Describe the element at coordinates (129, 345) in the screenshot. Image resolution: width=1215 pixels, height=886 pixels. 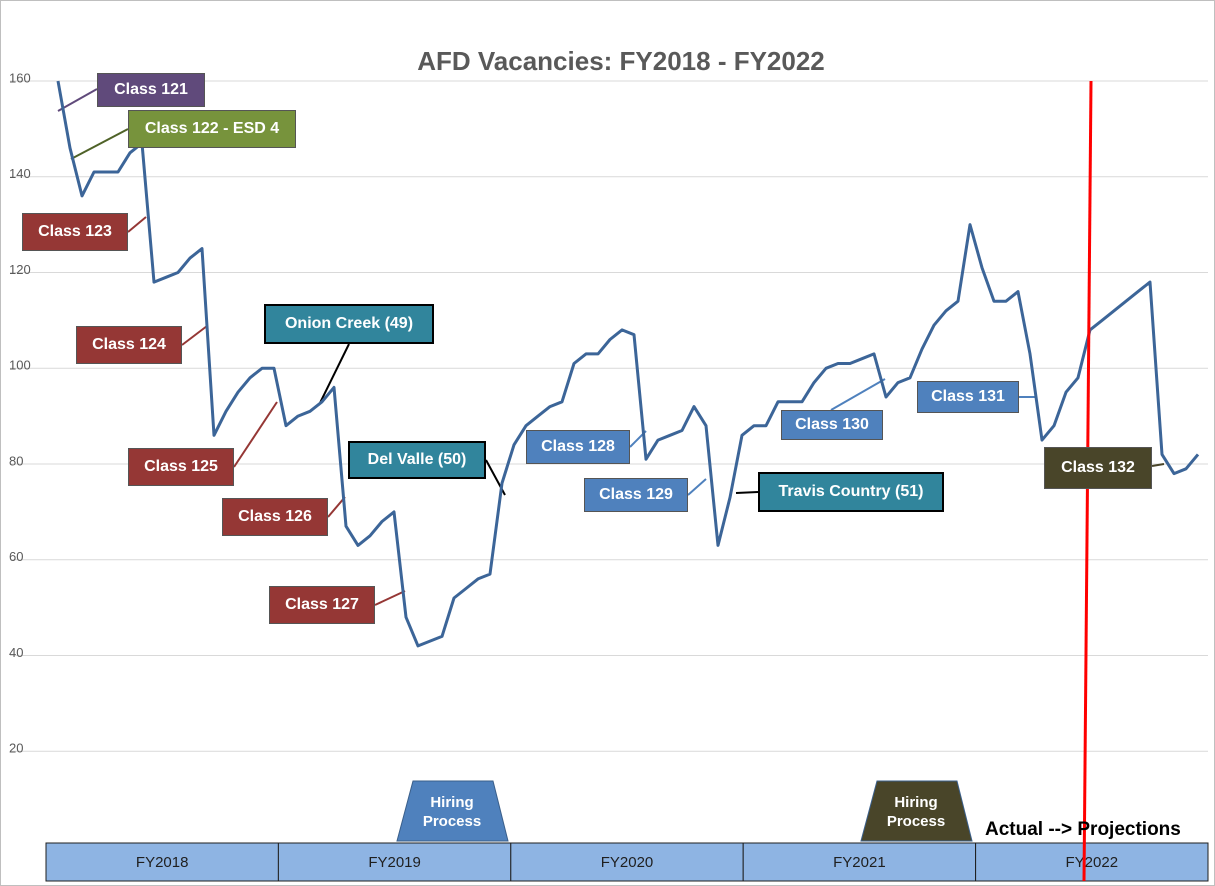
I see `annotation: Class 124` at that location.